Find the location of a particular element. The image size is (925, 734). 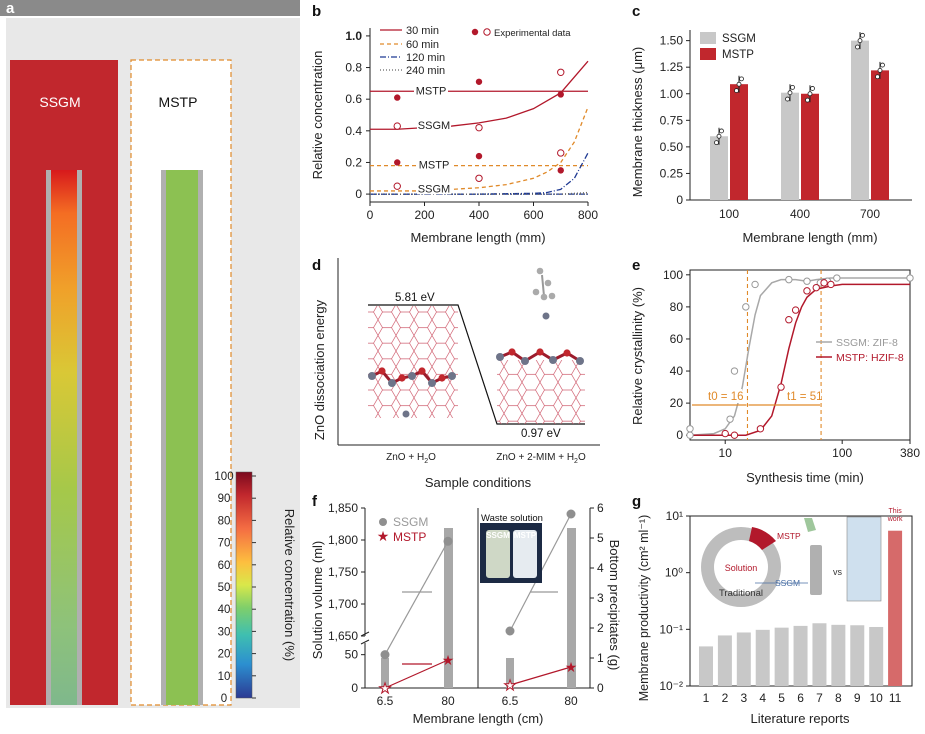

panel-a-label: a is located at coordinates (10, 8).